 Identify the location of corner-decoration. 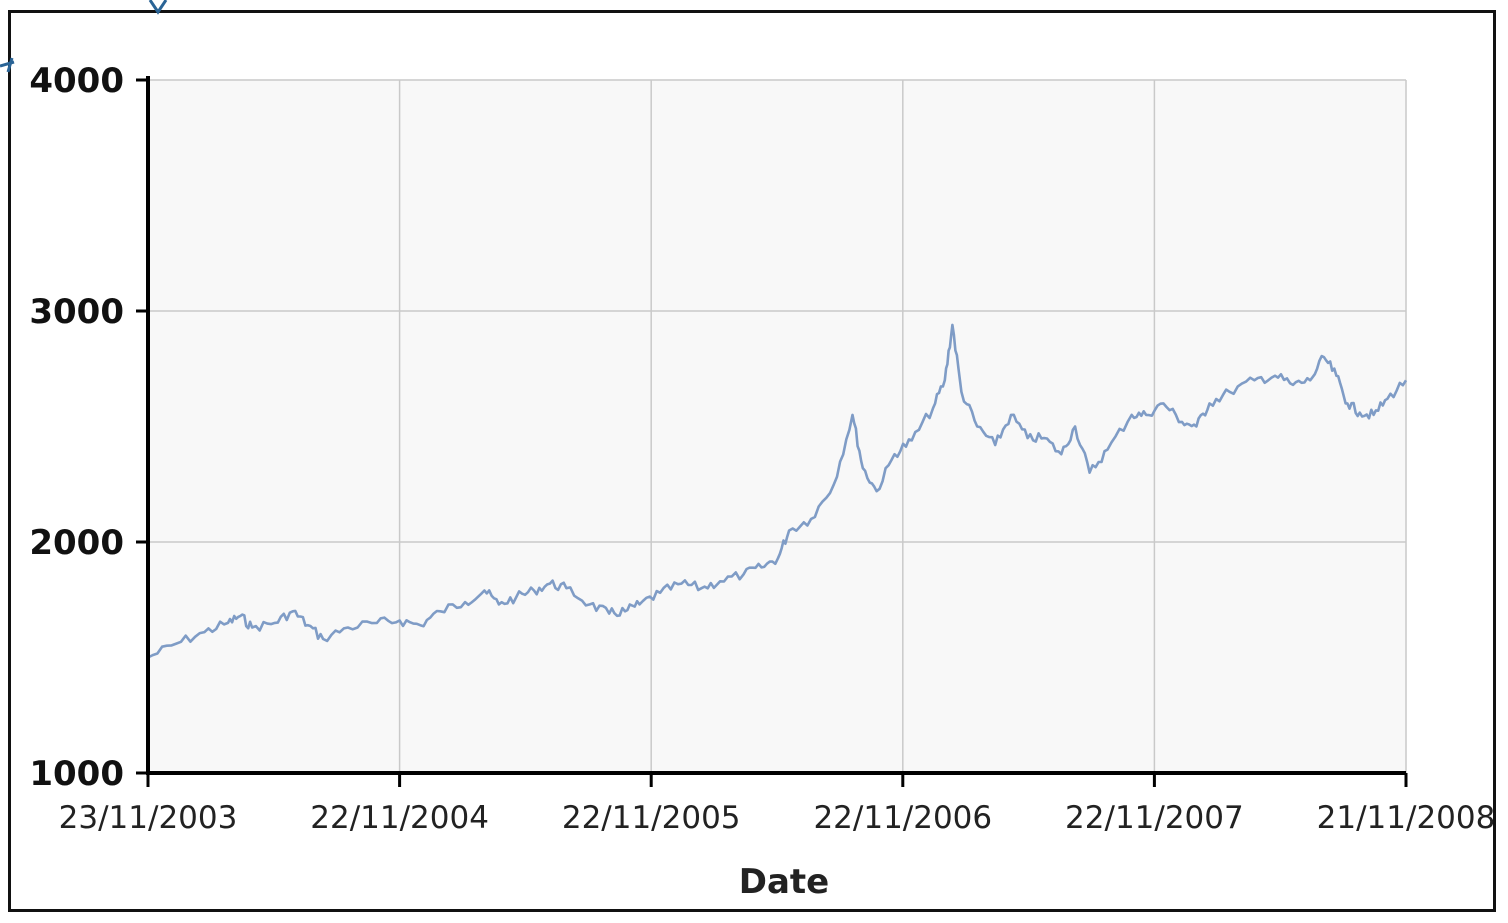
(84, 36).